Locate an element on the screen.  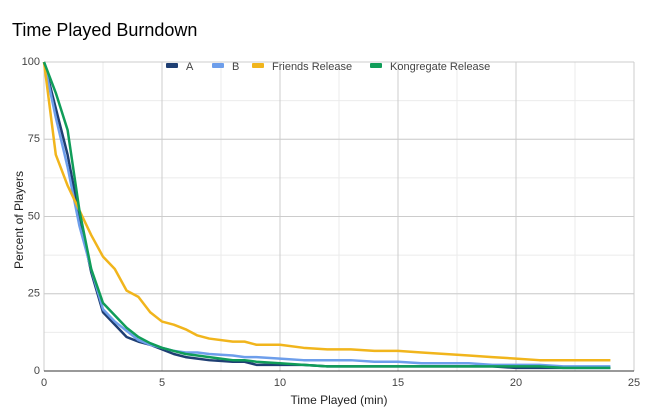
x-tick-label: 10 is located at coordinates (280, 383).